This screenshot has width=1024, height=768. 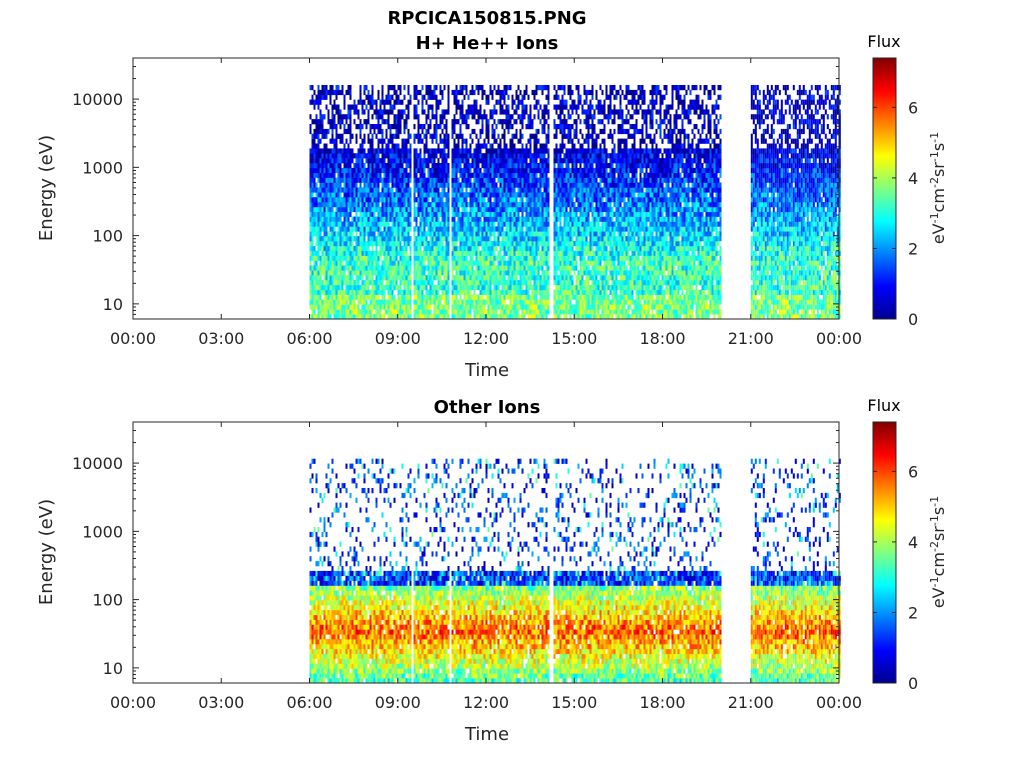 What do you see at coordinates (487, 43) in the screenshot?
I see `panel-title: H+ He++ Ions` at bounding box center [487, 43].